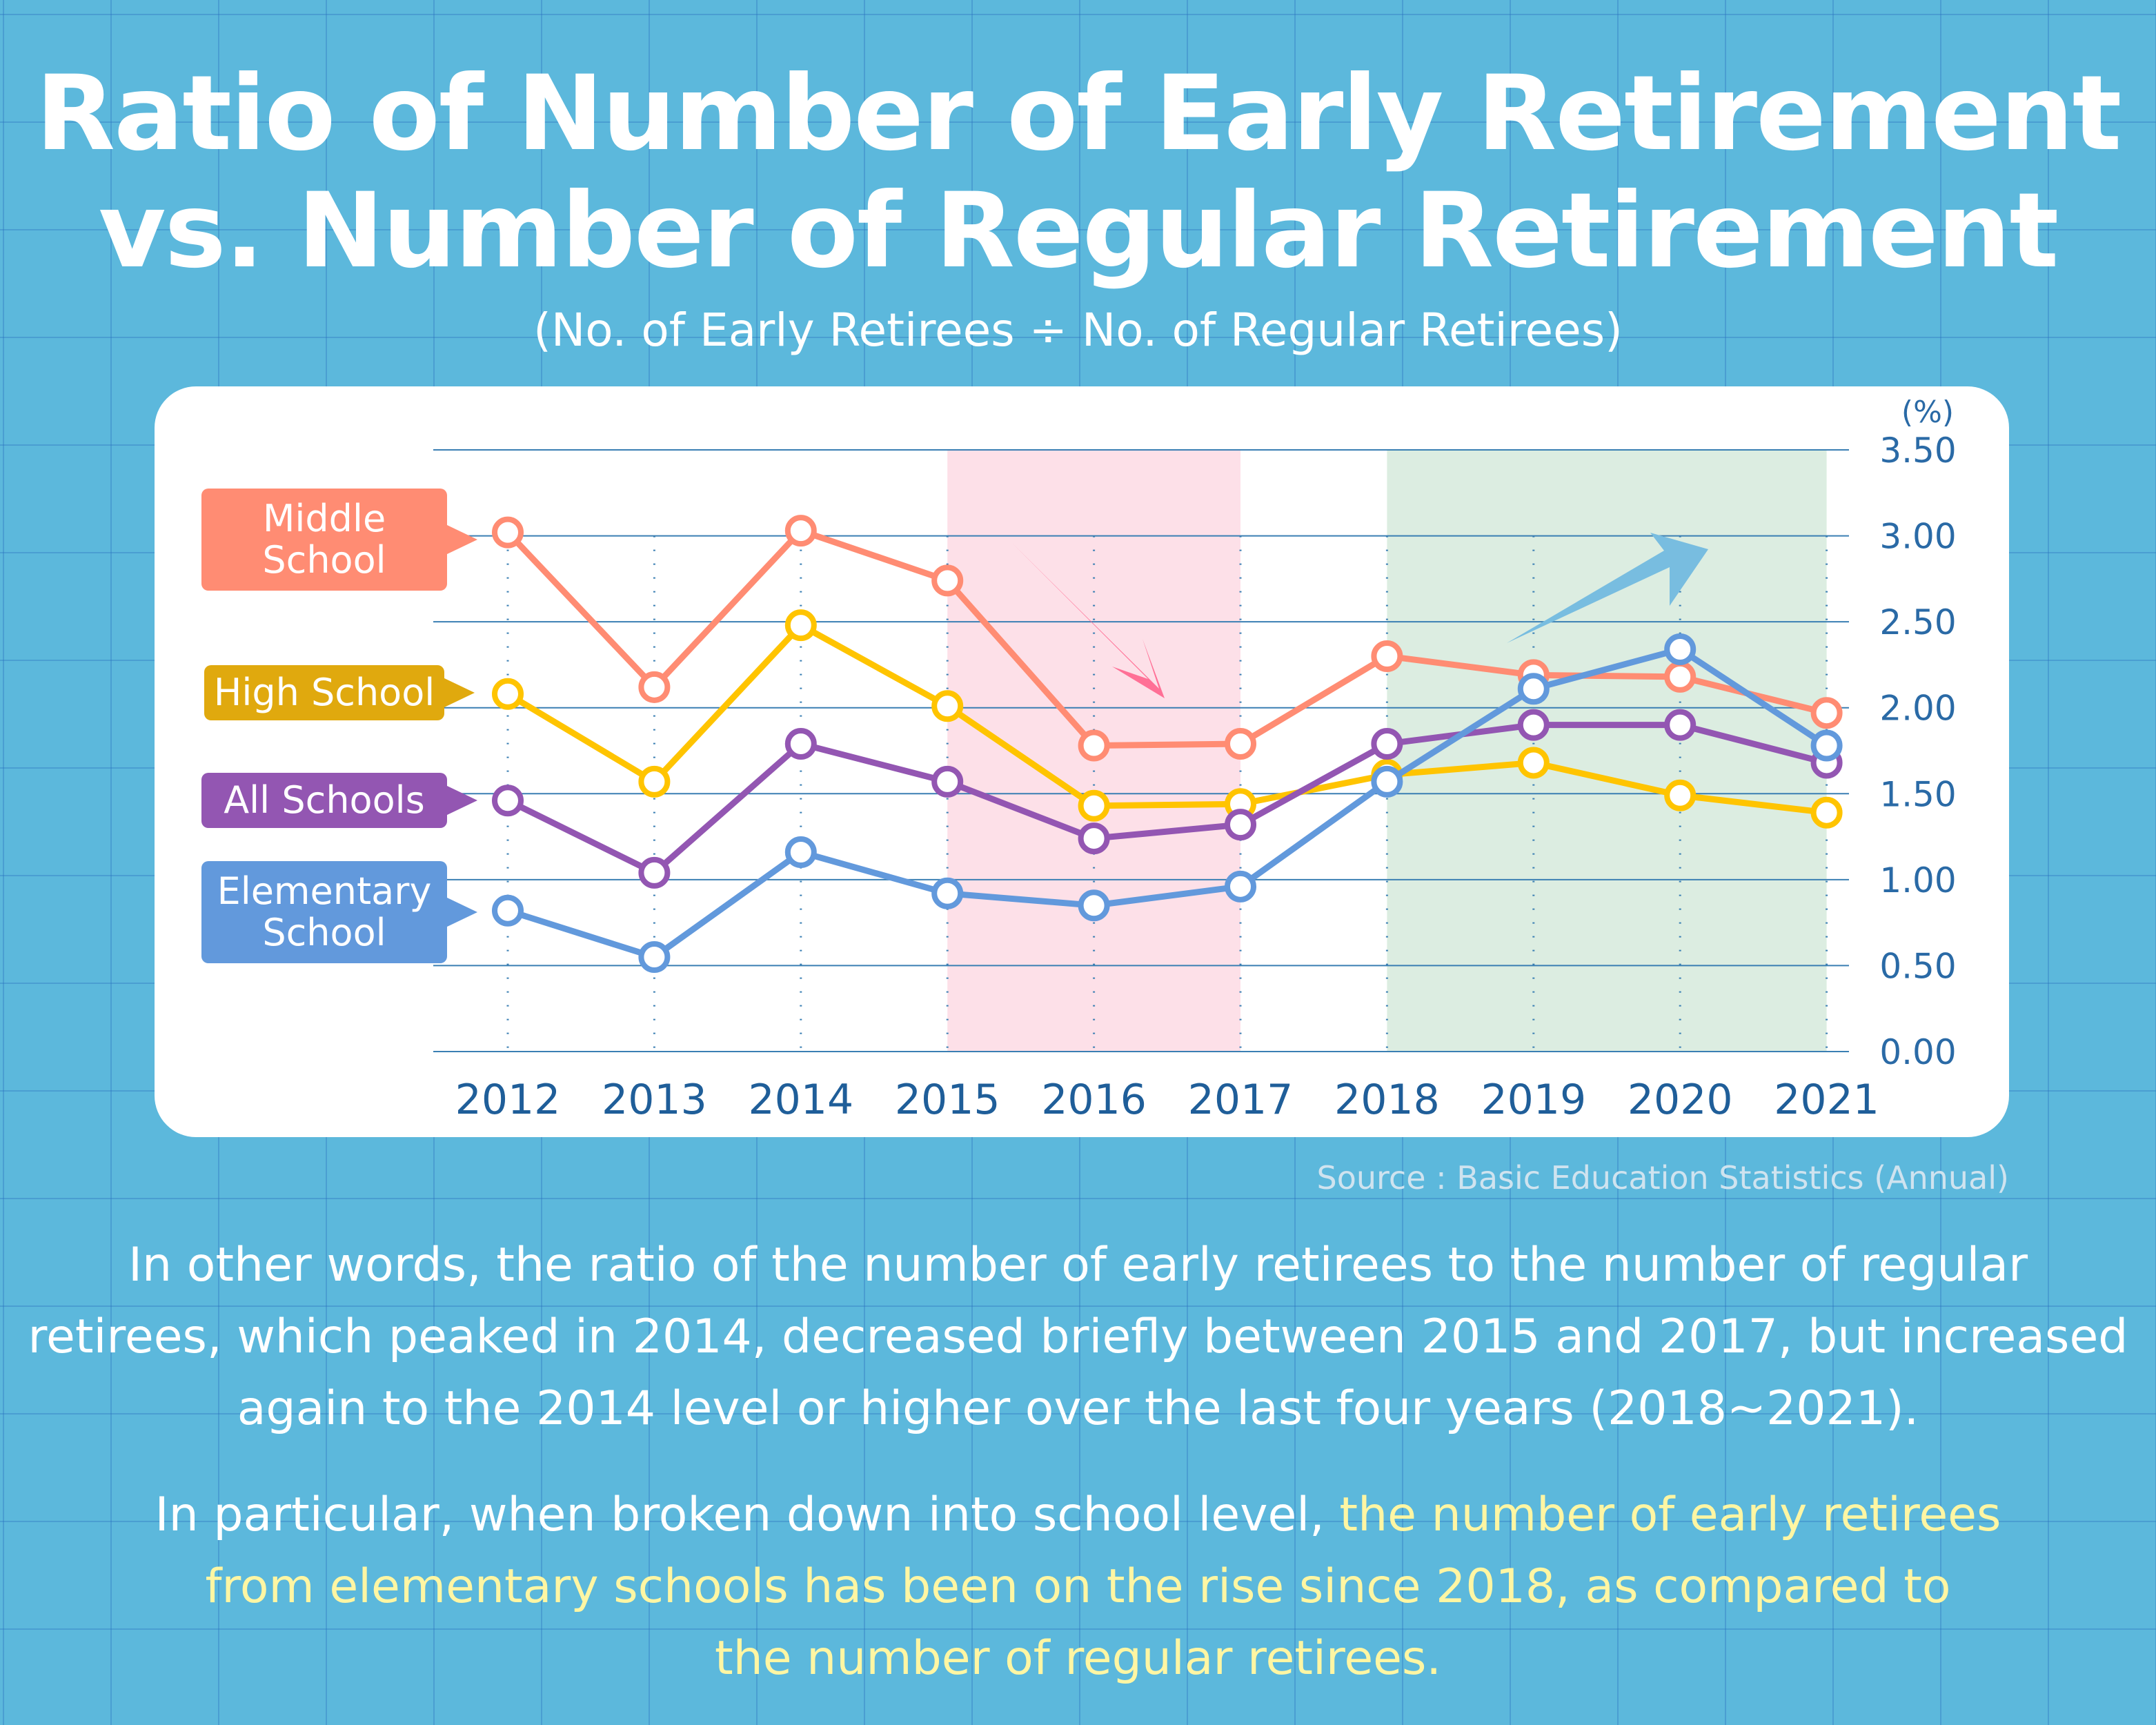 This screenshot has width=2156, height=1725. Describe the element at coordinates (1826, 1100) in the screenshot. I see `x-tick-label: 2021` at that location.